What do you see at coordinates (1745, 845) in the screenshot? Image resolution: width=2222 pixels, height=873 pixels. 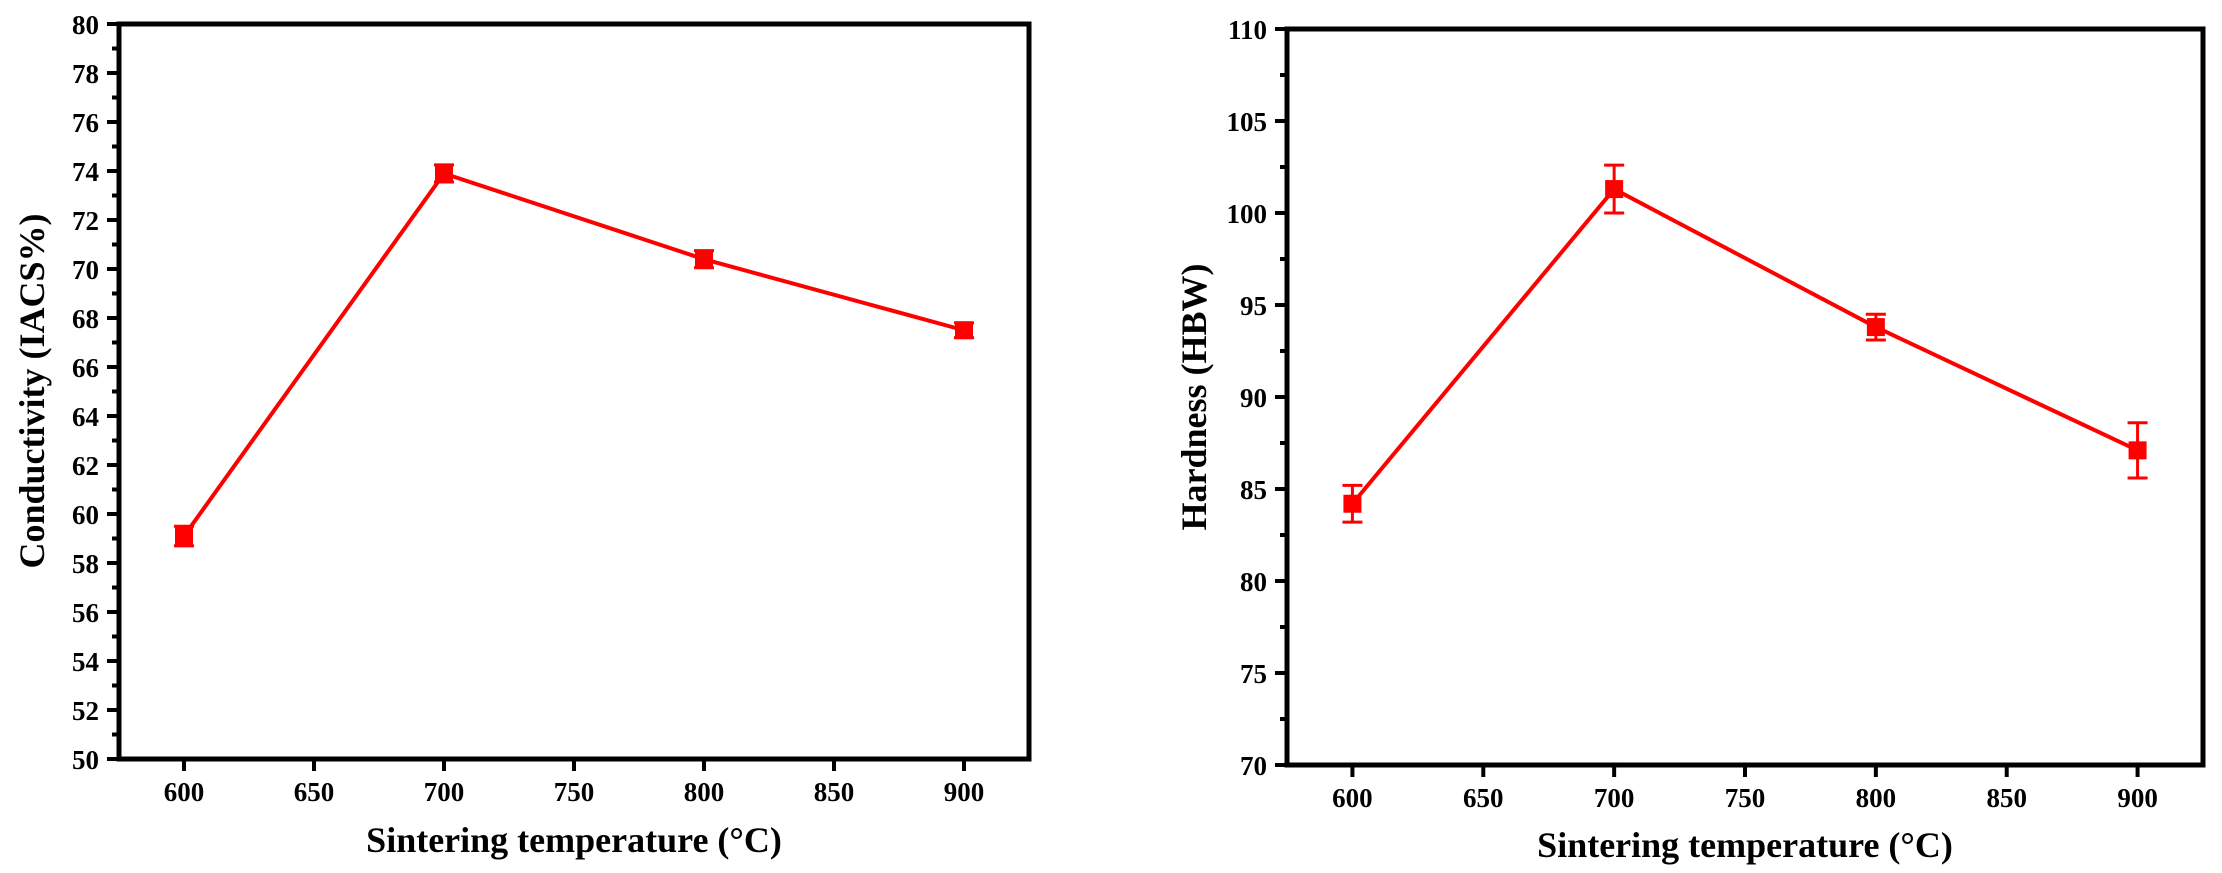 I see `hardness-x-axis-title: Sintering temperature (°C)` at bounding box center [1745, 845].